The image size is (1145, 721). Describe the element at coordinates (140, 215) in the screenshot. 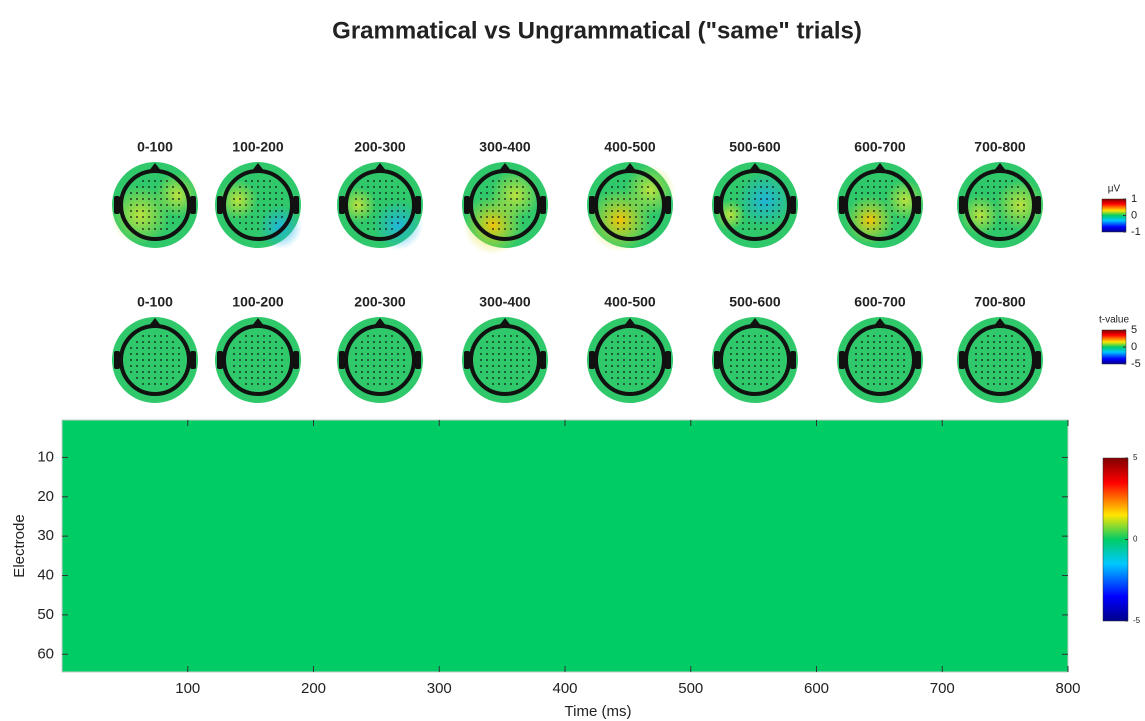

I see `topo-blob` at that location.